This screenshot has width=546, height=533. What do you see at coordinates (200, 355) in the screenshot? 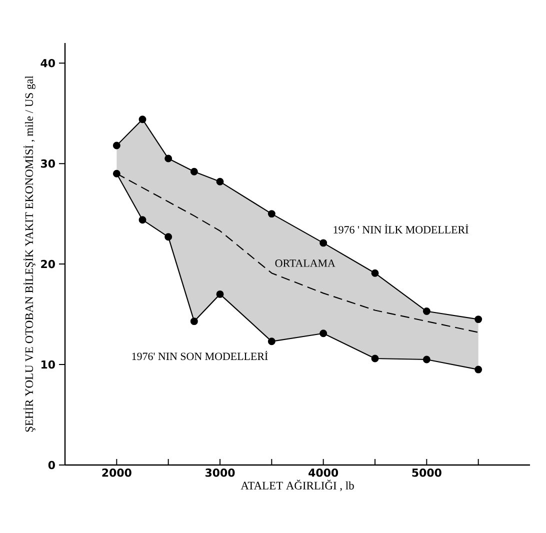
I see `series-label: 1976' NIN SON MODELLERİ` at bounding box center [200, 355].